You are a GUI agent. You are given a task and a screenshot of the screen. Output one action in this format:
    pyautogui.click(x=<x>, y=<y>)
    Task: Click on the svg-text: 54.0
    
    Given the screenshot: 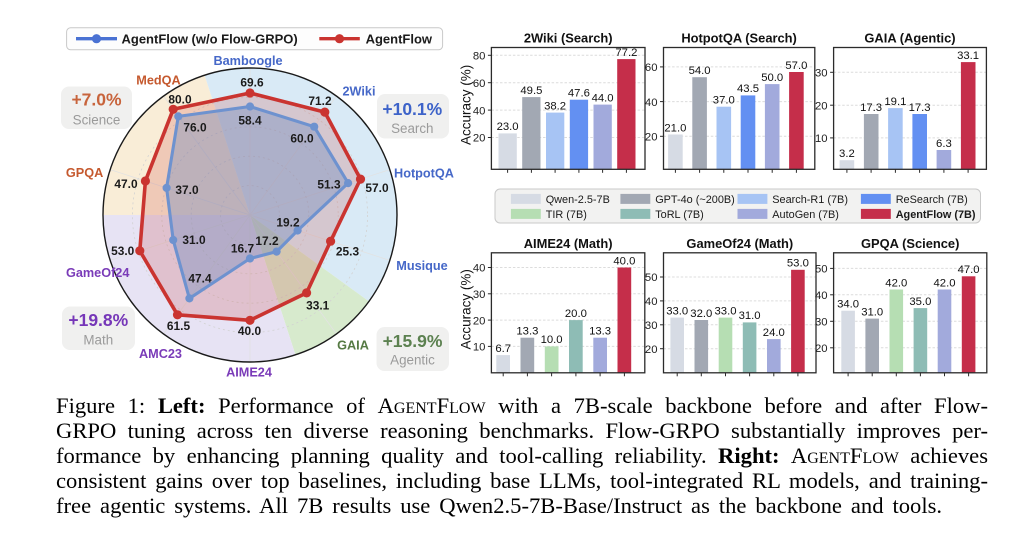 What is the action you would take?
    pyautogui.click(x=700, y=71)
    